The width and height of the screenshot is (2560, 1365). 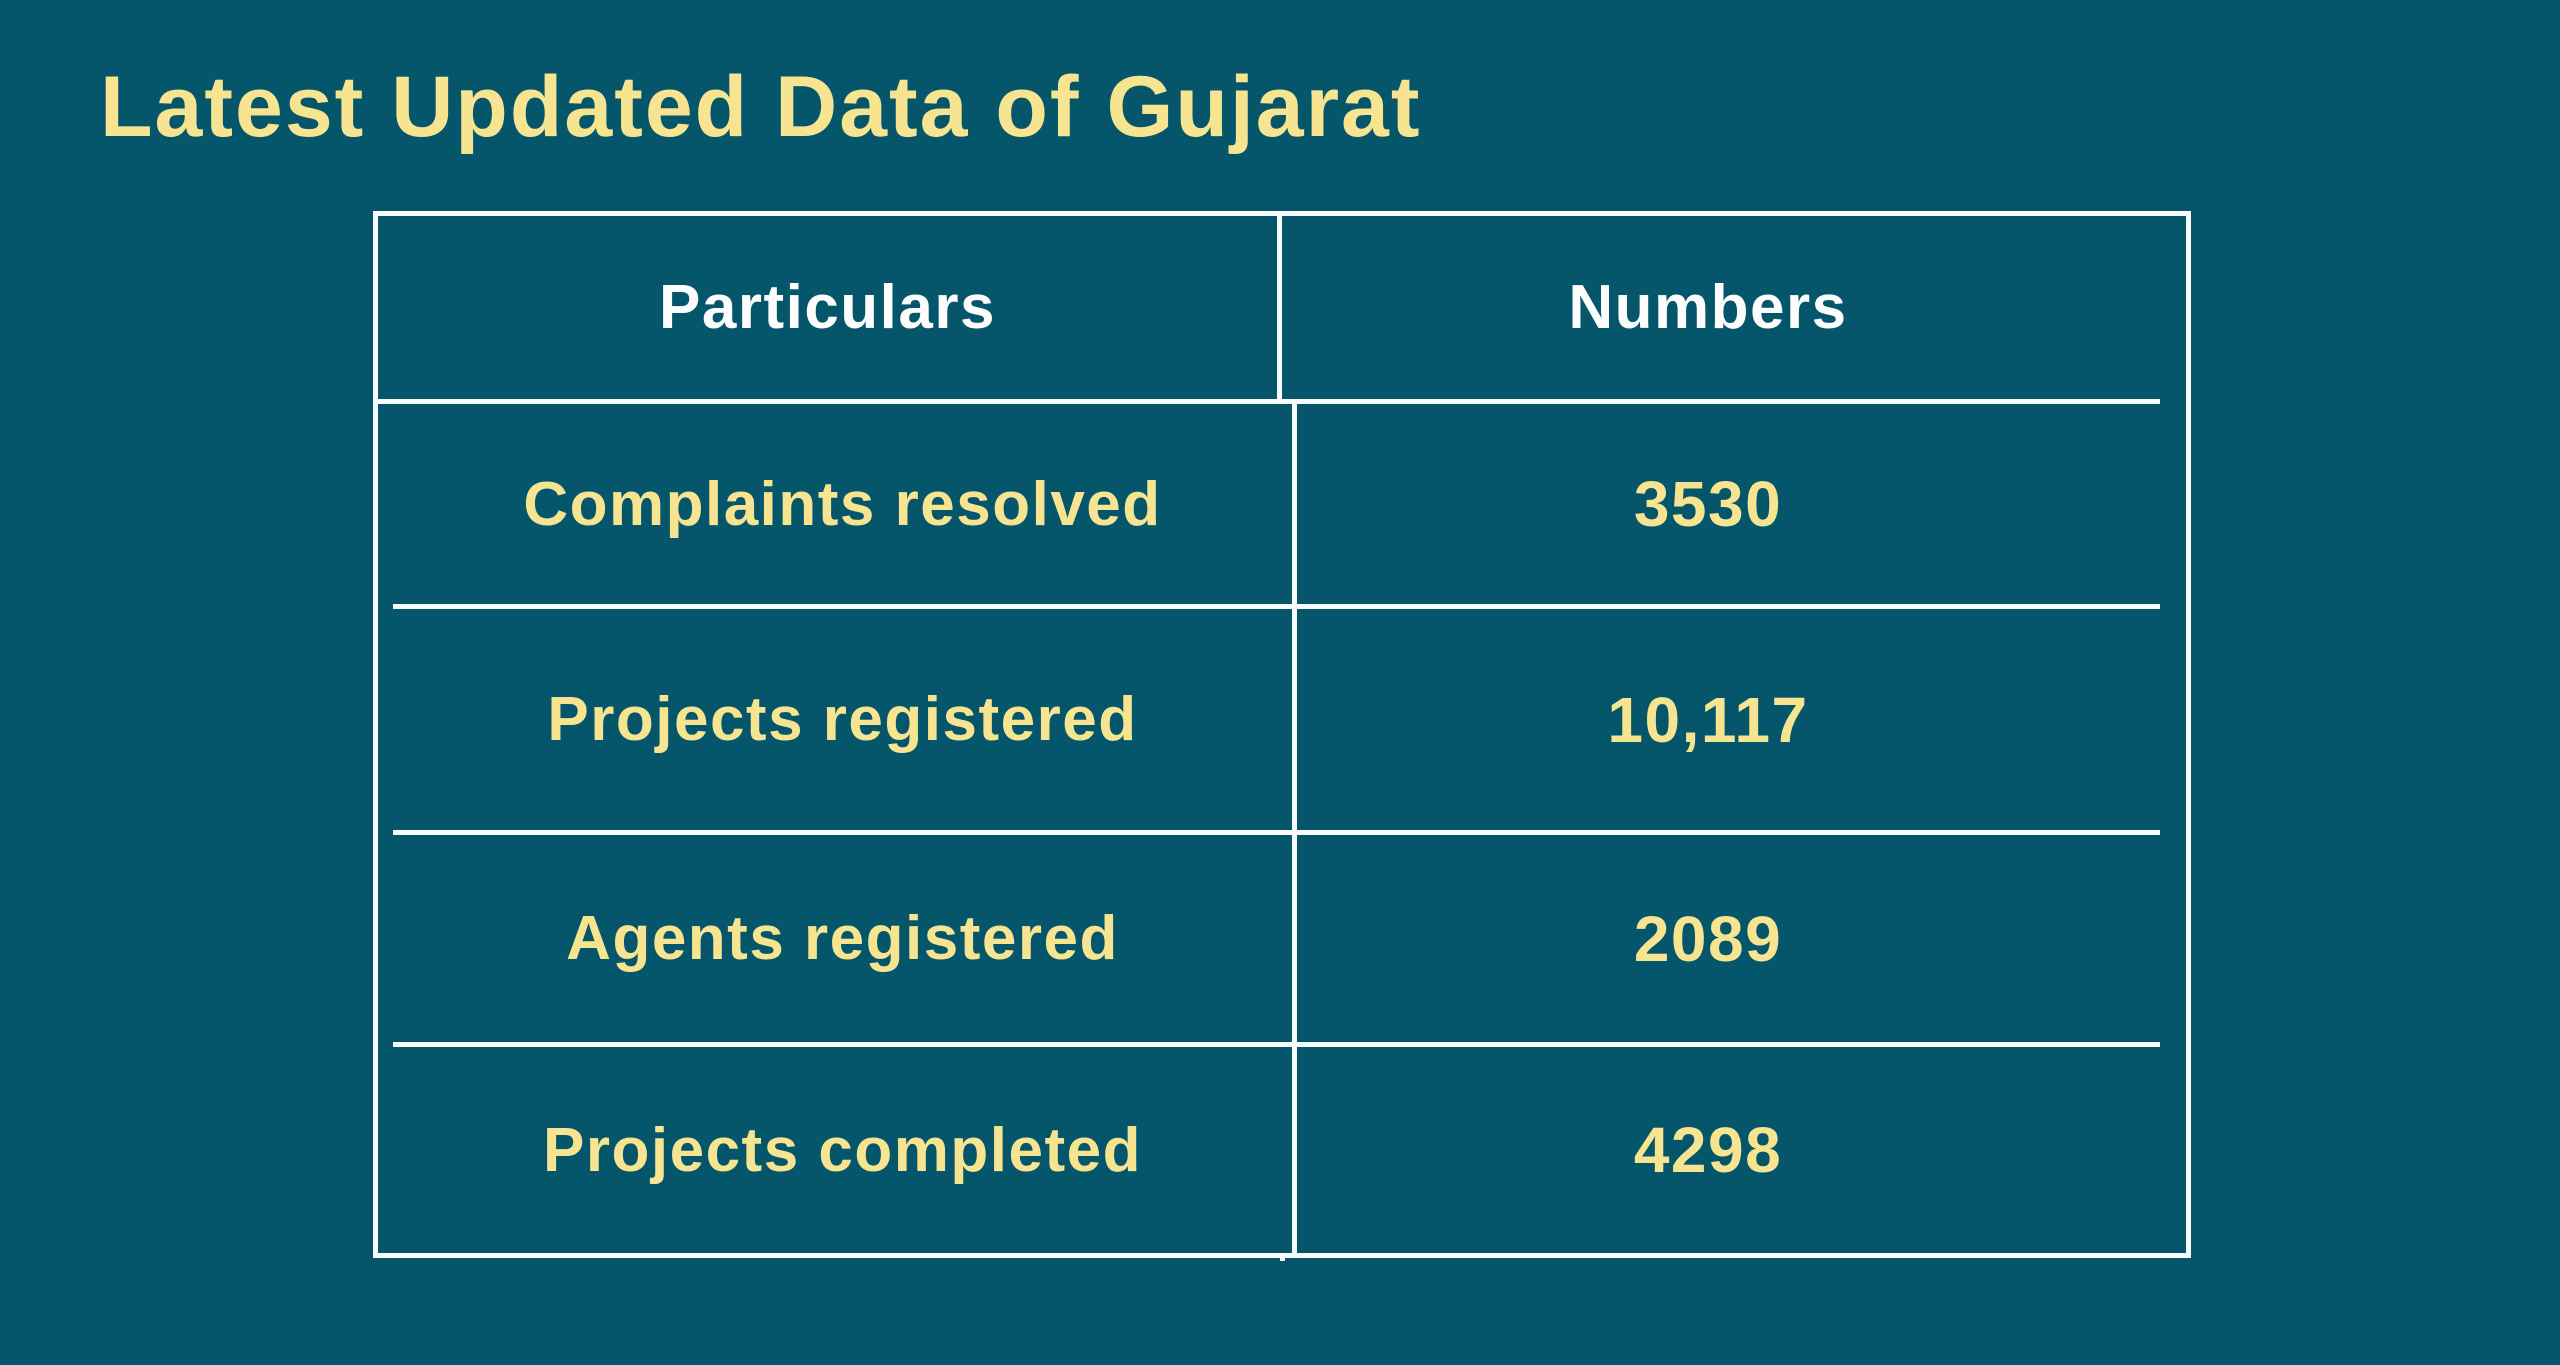 What do you see at coordinates (761, 107) in the screenshot?
I see `page-title: Latest Updated Data of Gujarat` at bounding box center [761, 107].